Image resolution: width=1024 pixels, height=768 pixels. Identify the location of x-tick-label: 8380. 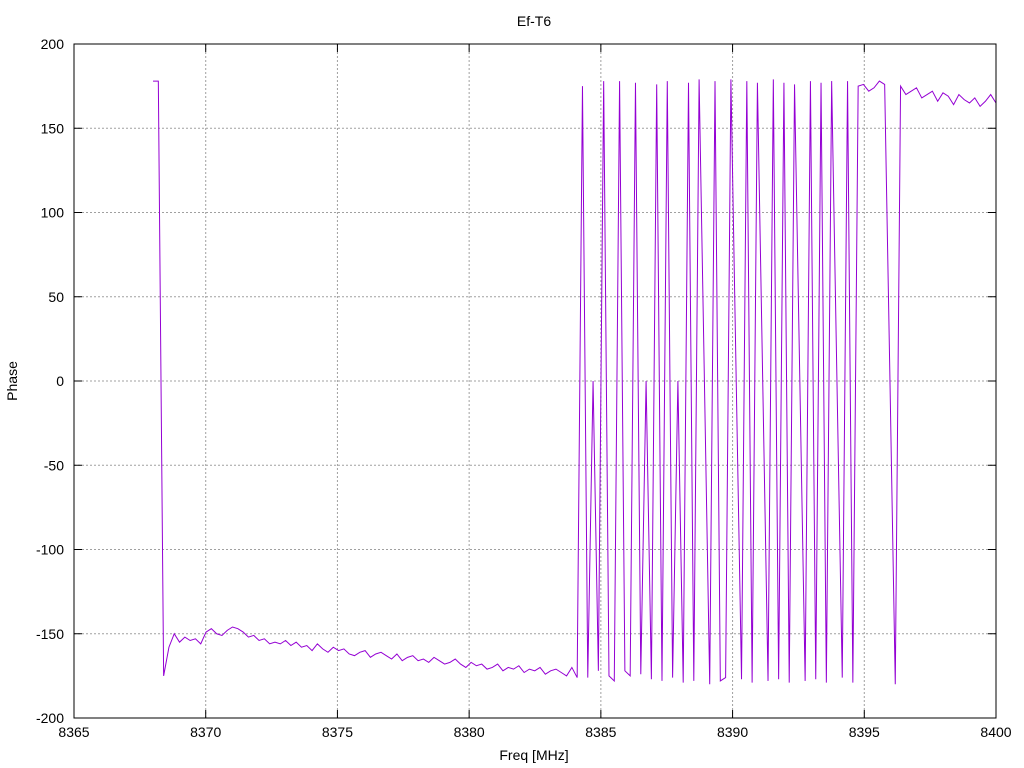
(469, 732).